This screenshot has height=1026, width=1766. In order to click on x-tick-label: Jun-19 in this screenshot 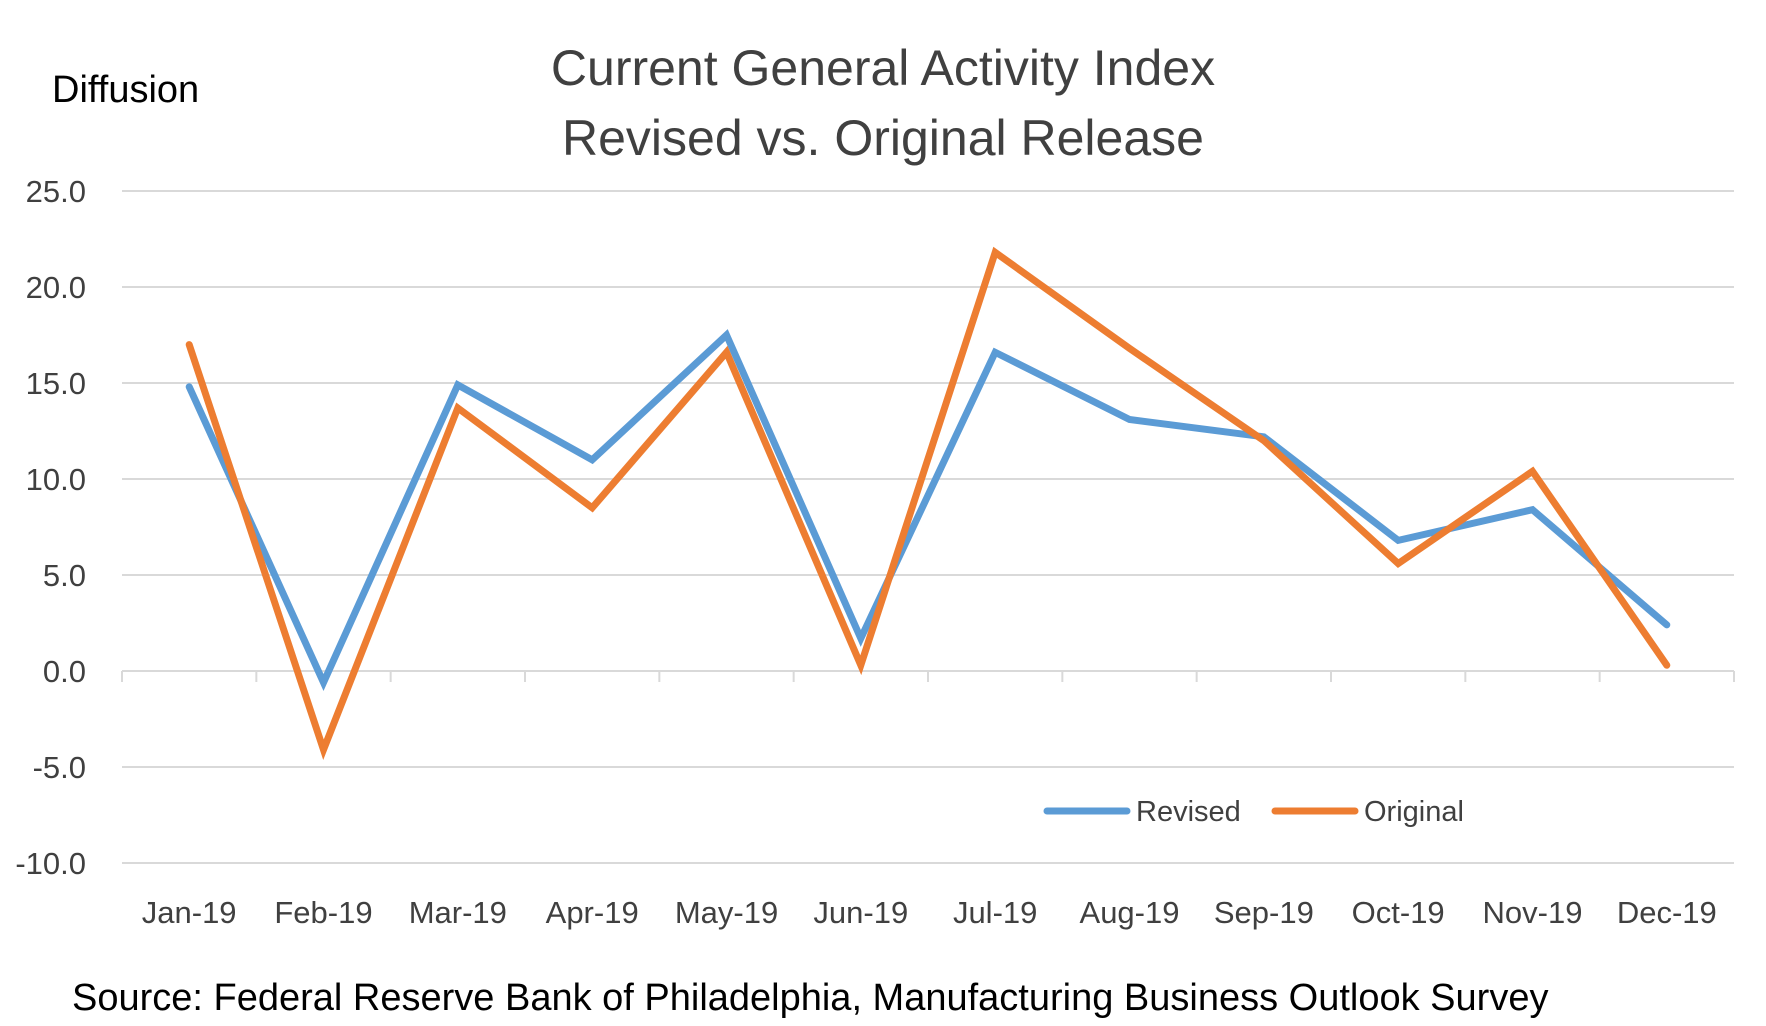, I will do `click(860, 912)`.